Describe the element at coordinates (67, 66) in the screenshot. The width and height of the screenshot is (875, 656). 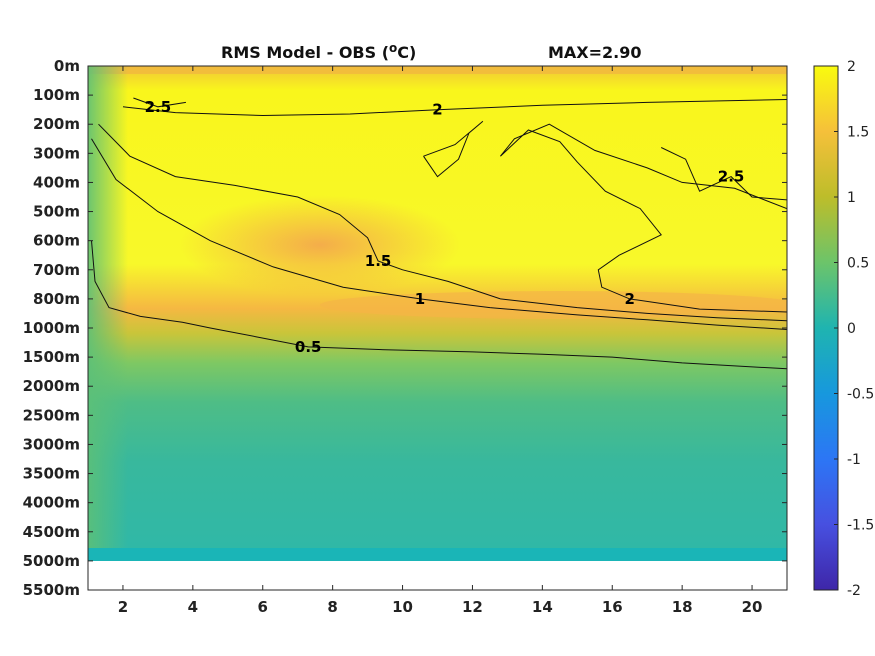
I see `y-tick-label: 0m` at that location.